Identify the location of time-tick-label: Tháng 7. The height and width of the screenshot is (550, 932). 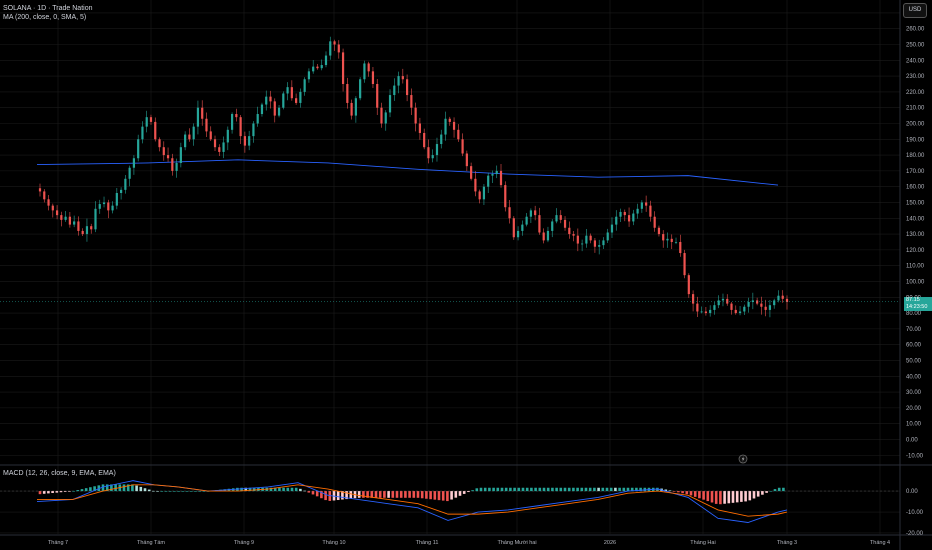
(58, 543).